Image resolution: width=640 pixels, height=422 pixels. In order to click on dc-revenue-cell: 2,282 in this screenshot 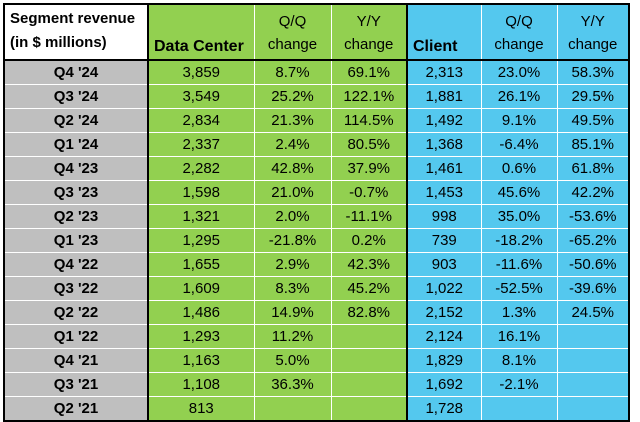, I will do `click(201, 168)`.